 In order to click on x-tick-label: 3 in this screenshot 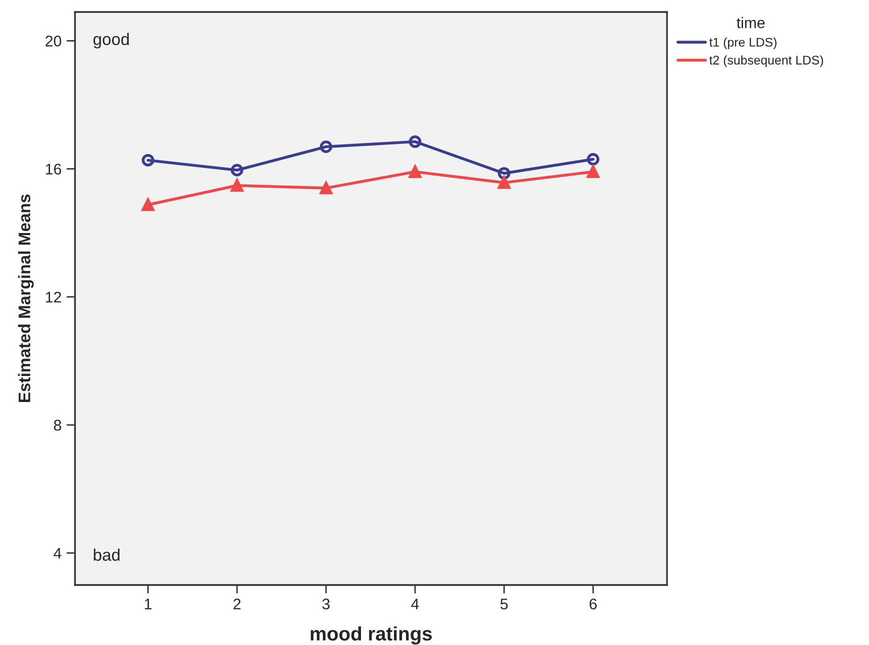, I will do `click(326, 604)`.